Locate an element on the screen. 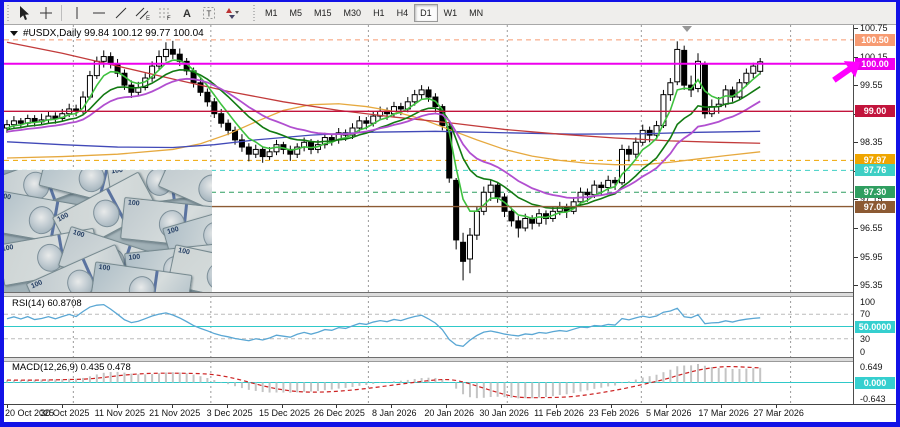 This screenshot has height=427, width=900. macd-indicator-label: MACD(12,26,9) 0.435 0.478 is located at coordinates (71, 367).